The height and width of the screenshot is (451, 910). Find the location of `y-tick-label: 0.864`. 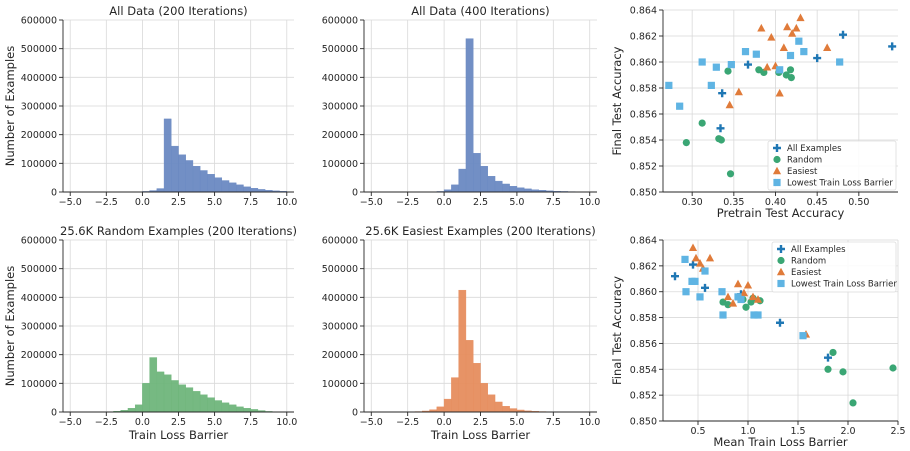

y-tick-label: 0.864 is located at coordinates (643, 11).